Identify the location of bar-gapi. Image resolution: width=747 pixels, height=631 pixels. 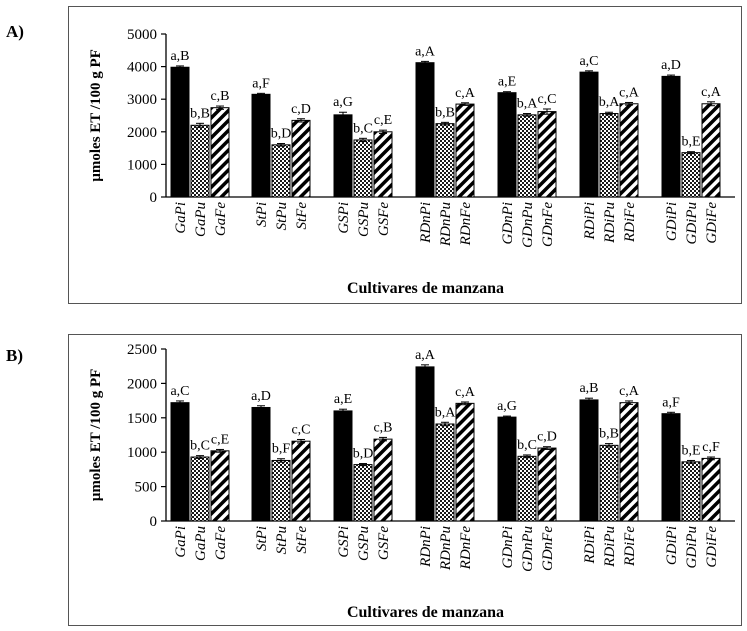
(180, 132).